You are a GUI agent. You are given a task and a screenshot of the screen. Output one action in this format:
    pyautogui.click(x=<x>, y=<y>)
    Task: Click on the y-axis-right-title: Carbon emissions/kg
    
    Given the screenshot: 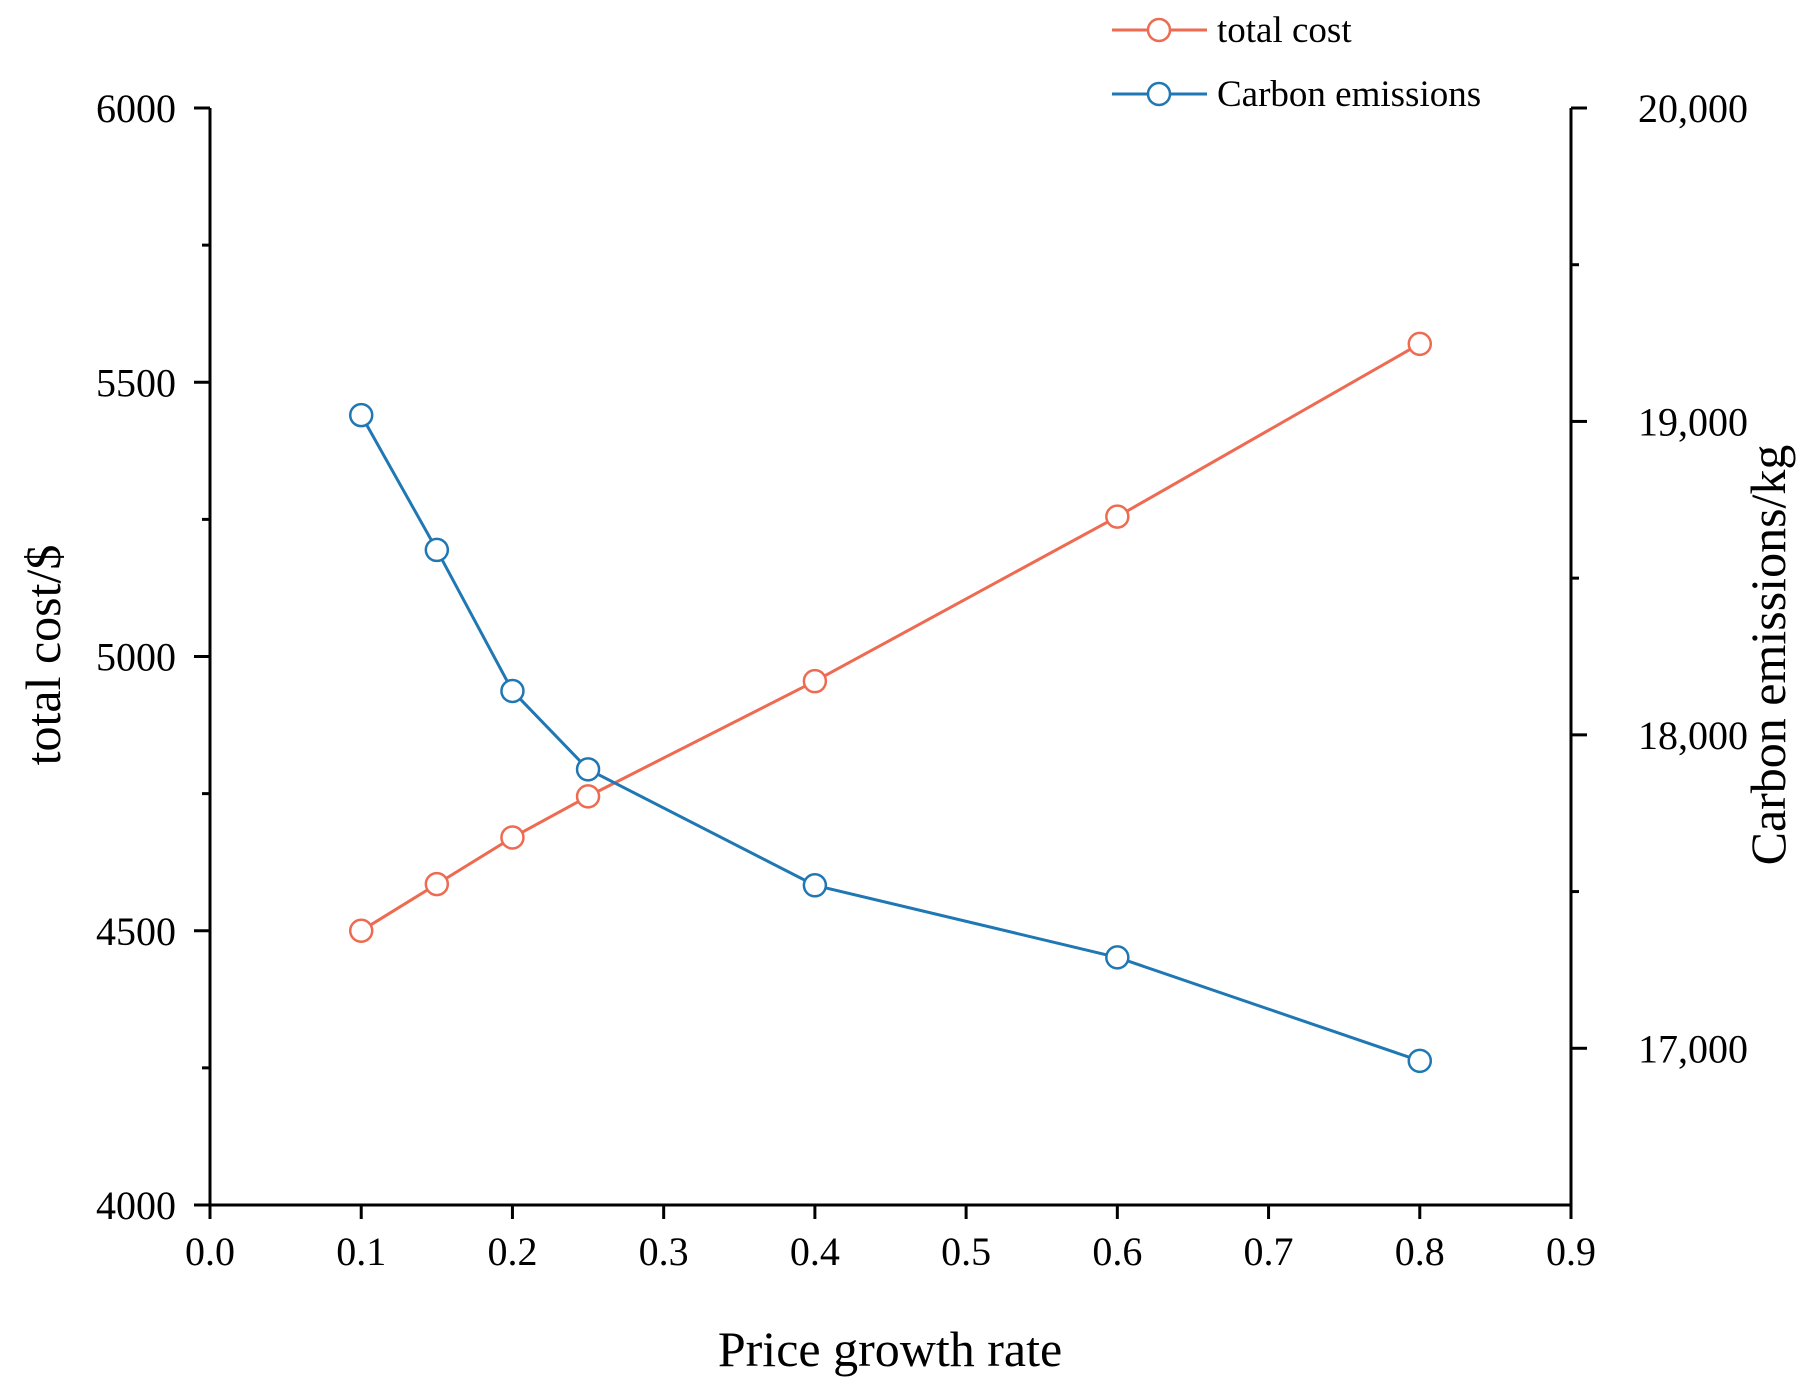 What is the action you would take?
    pyautogui.click(x=1768, y=655)
    